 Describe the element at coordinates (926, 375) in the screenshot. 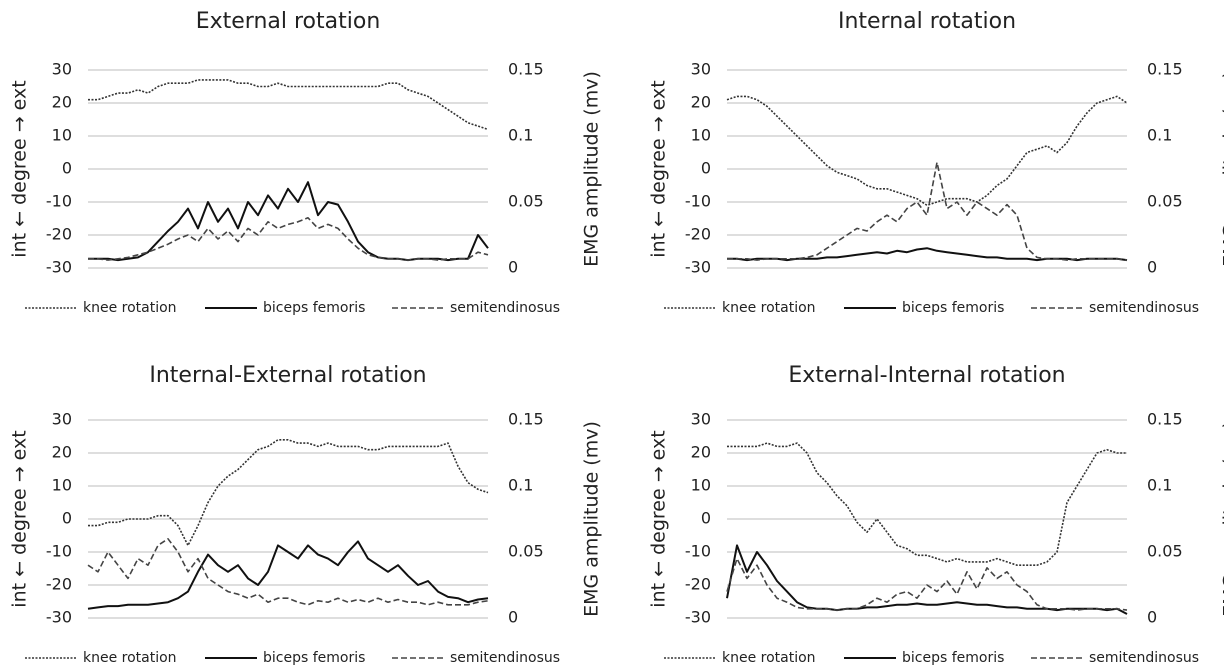

I see `chart-title: External-Internal rotation` at that location.